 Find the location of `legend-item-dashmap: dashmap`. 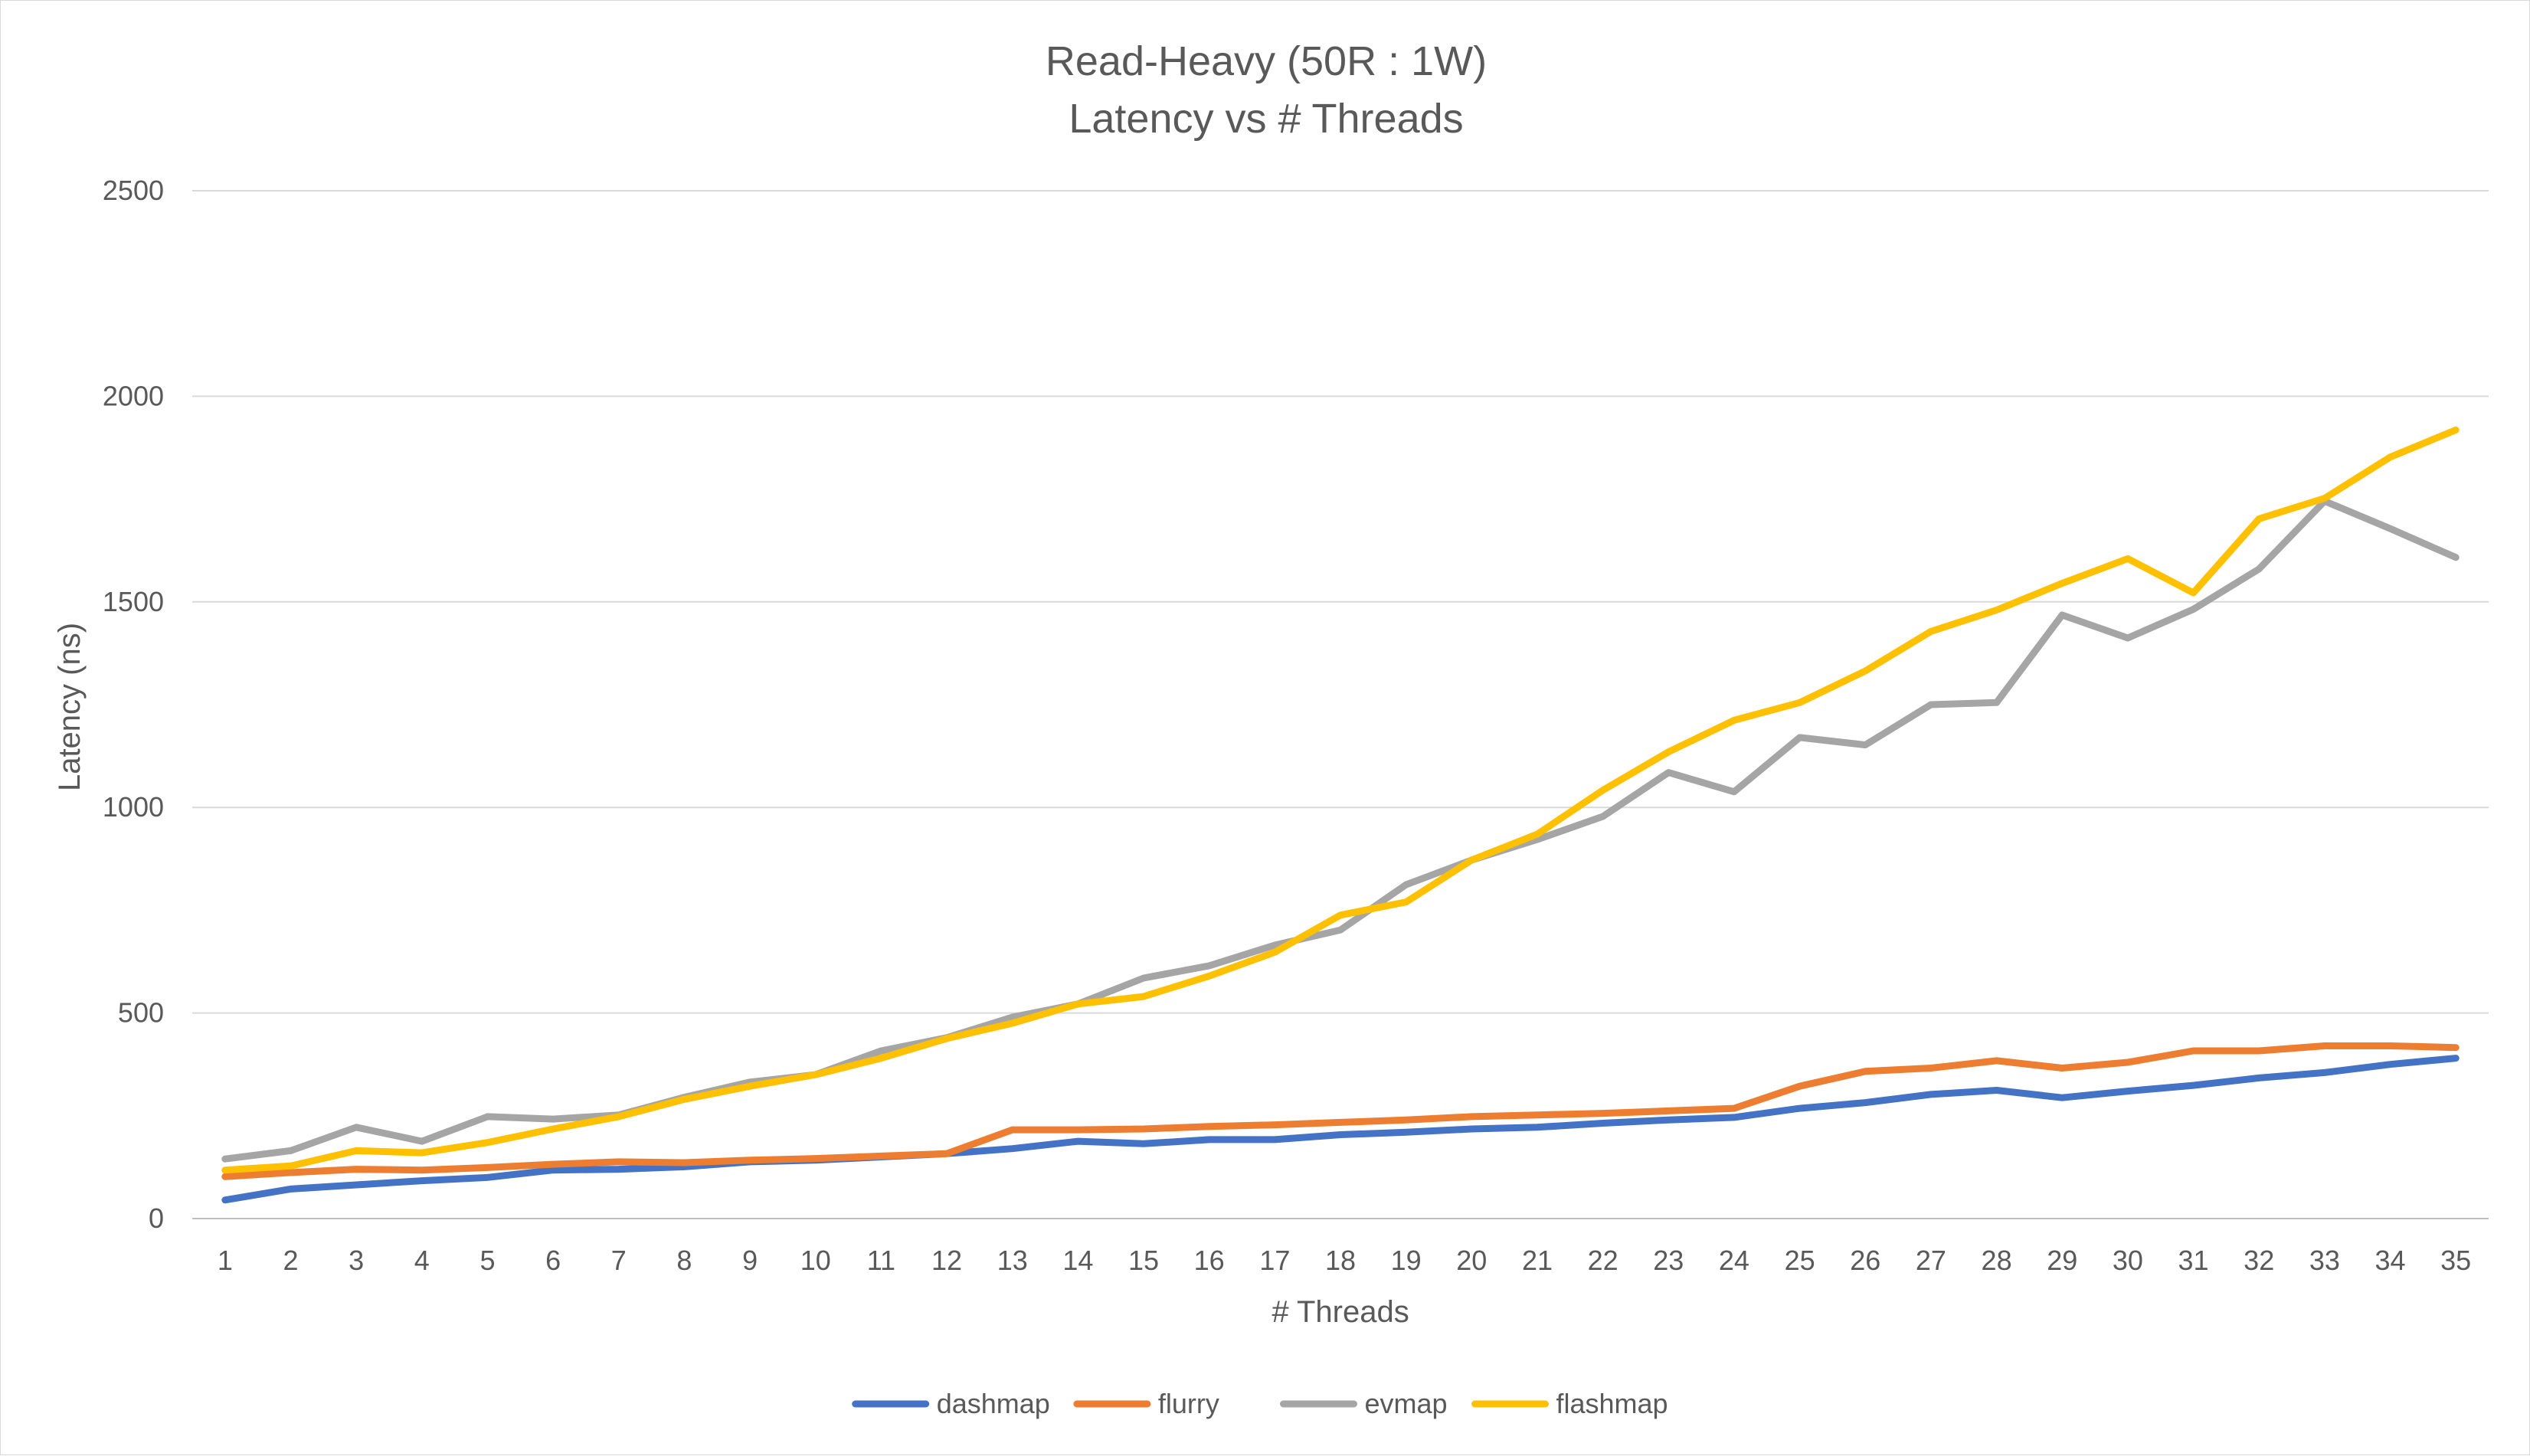

legend-item-dashmap: dashmap is located at coordinates (951, 1403).